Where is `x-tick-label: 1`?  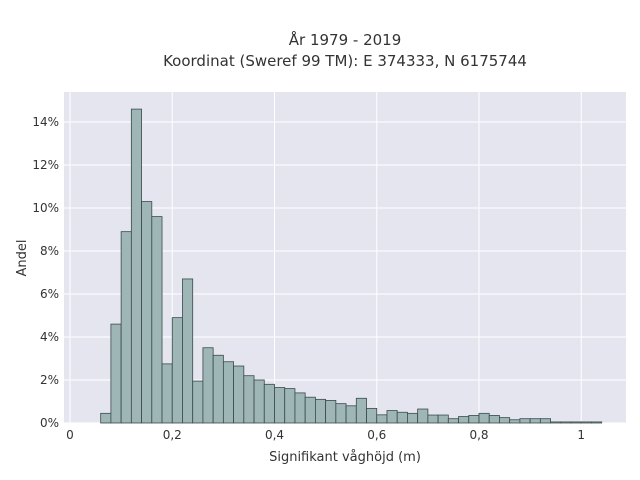
x-tick-label: 1 is located at coordinates (581, 435).